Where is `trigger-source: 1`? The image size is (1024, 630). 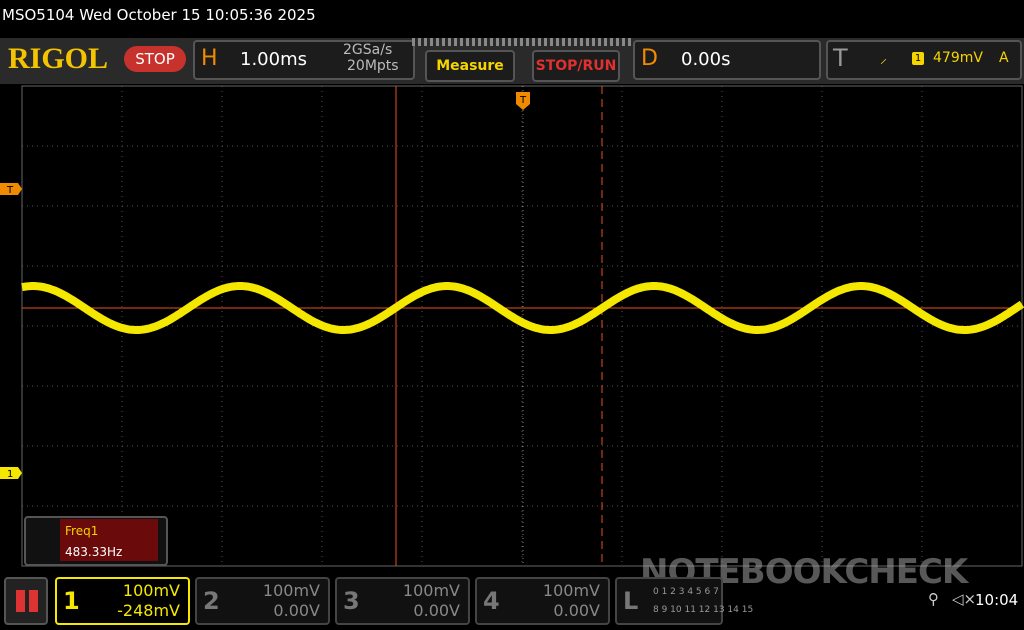 trigger-source: 1 is located at coordinates (918, 58).